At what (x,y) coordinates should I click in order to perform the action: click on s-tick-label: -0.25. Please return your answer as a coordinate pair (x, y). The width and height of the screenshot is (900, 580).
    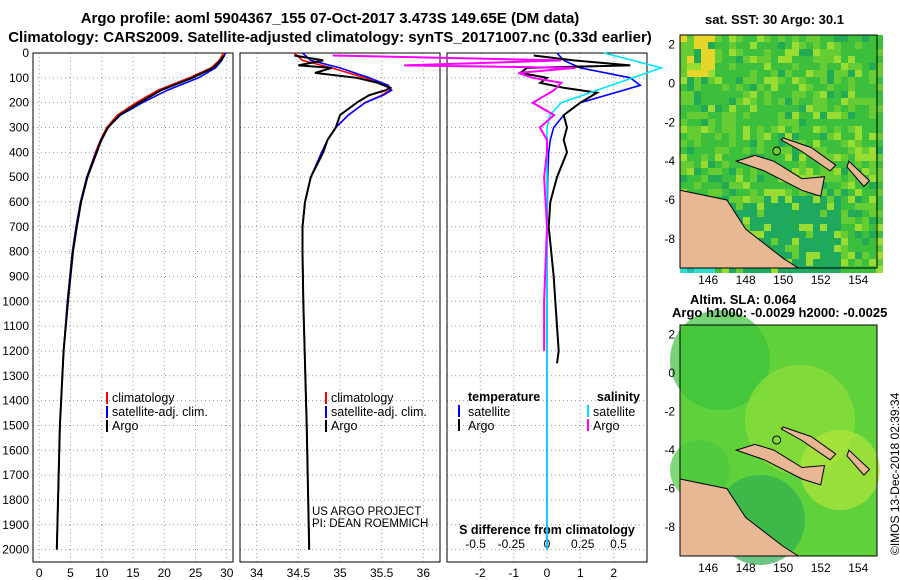
    Looking at the image, I should click on (512, 544).